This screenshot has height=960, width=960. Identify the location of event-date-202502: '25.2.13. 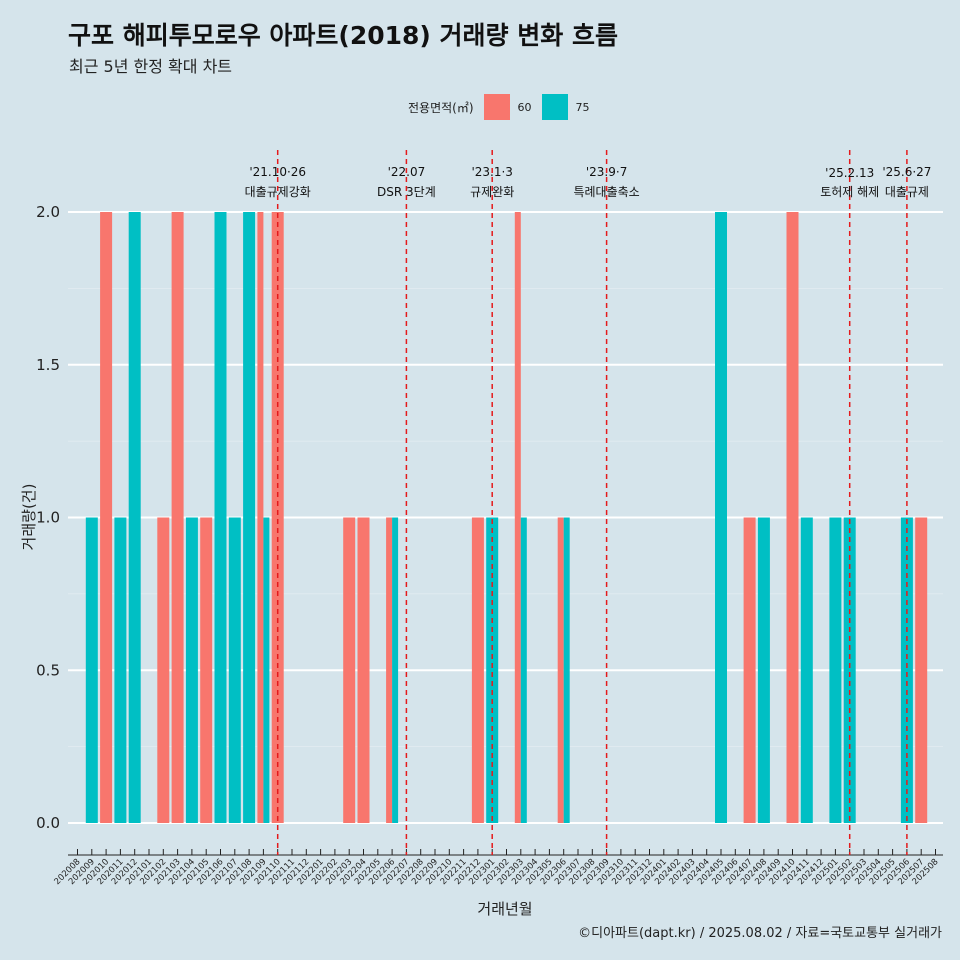
(849, 173).